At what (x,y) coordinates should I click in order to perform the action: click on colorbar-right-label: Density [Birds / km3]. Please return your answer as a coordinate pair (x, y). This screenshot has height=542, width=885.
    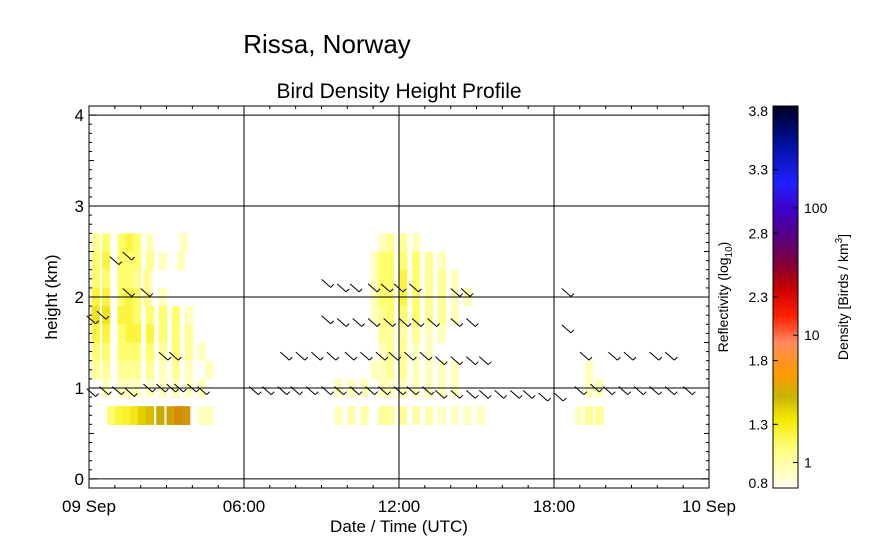
    Looking at the image, I should click on (842, 297).